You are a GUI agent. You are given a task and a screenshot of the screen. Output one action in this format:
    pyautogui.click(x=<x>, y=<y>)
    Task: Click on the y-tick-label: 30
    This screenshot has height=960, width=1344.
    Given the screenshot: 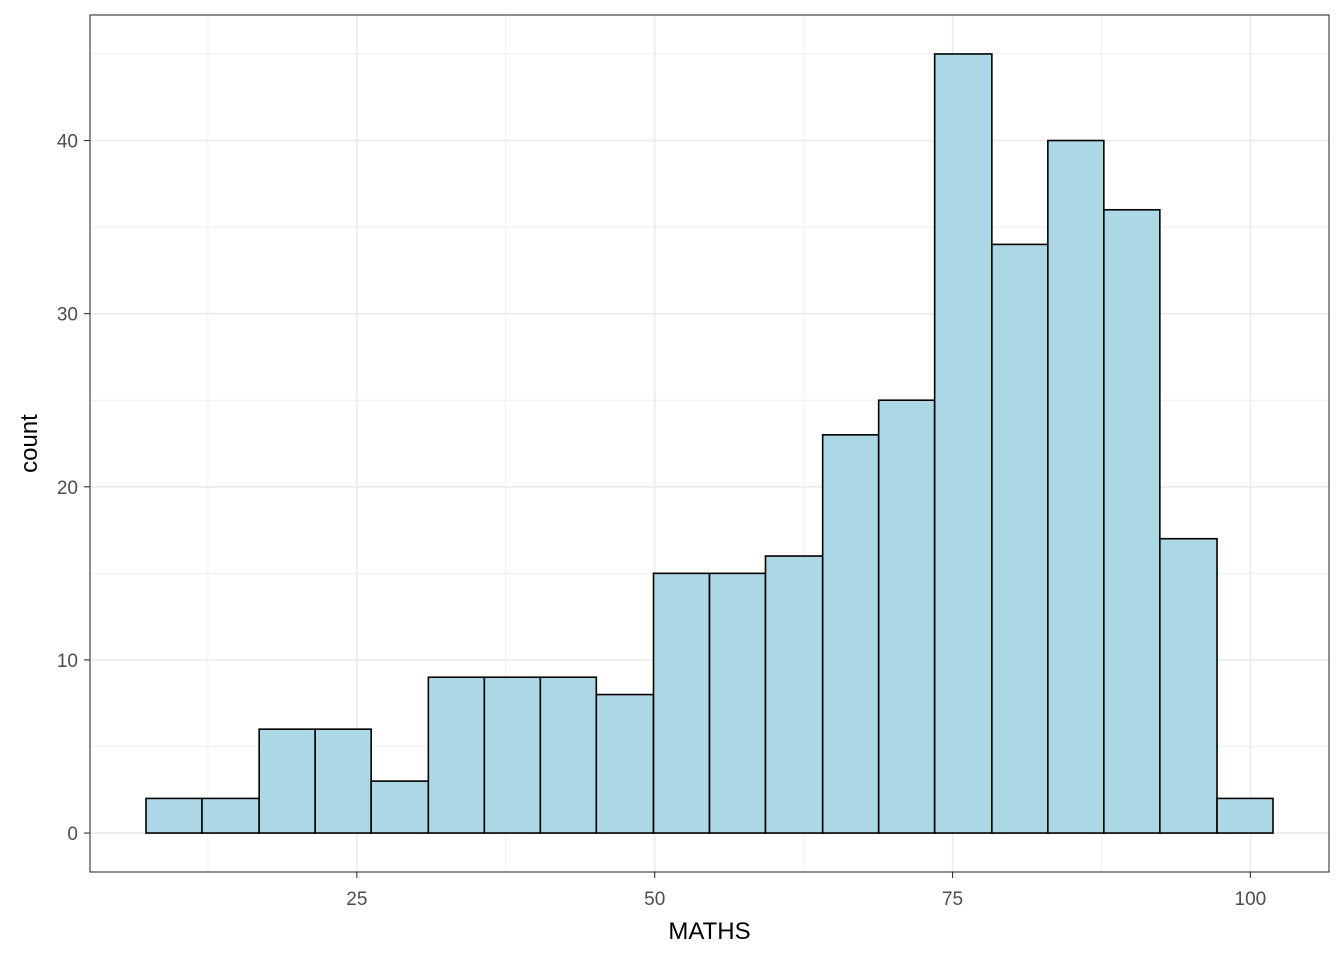 What is the action you would take?
    pyautogui.click(x=67, y=315)
    